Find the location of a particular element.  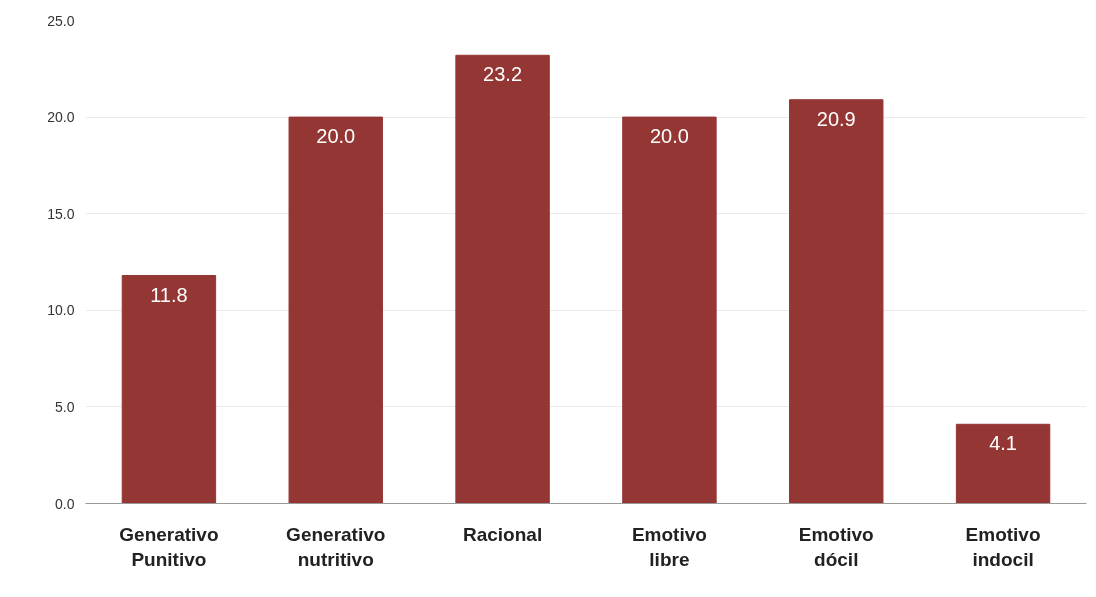

data-label: 20.9 is located at coordinates (836, 118).